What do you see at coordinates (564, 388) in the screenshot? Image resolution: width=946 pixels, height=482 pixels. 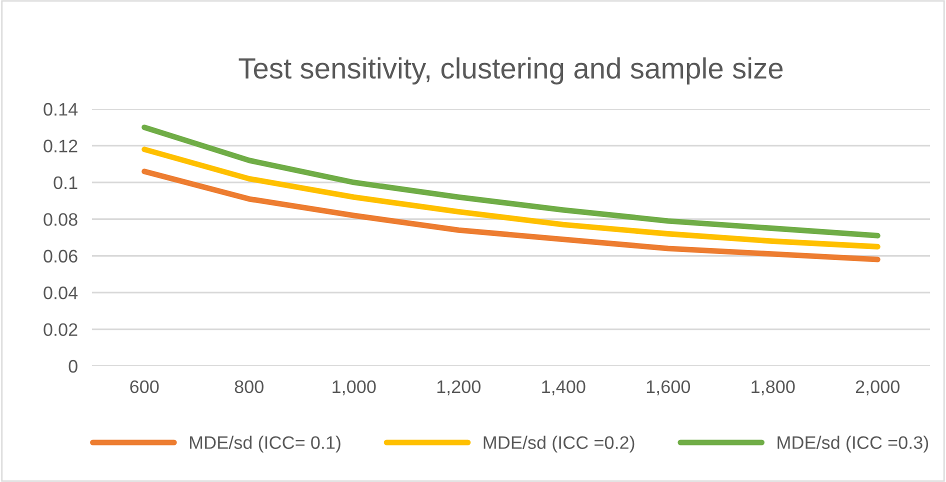 I see `x-tick-label: 1,400` at bounding box center [564, 388].